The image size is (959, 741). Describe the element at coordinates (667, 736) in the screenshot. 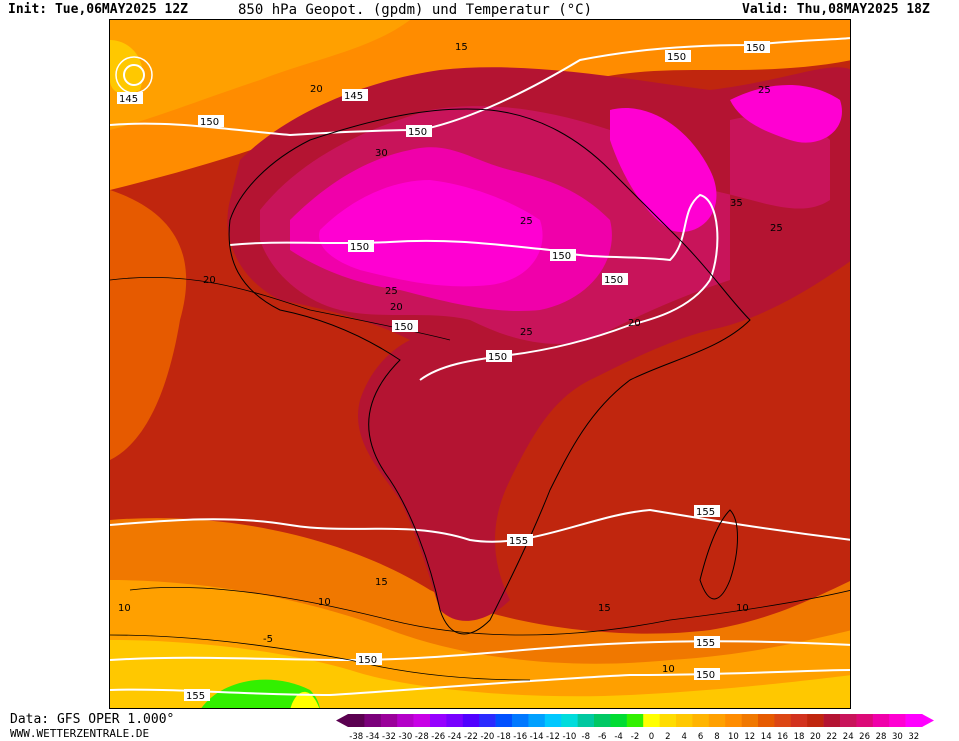

I see `scale-tick-label: 2` at that location.